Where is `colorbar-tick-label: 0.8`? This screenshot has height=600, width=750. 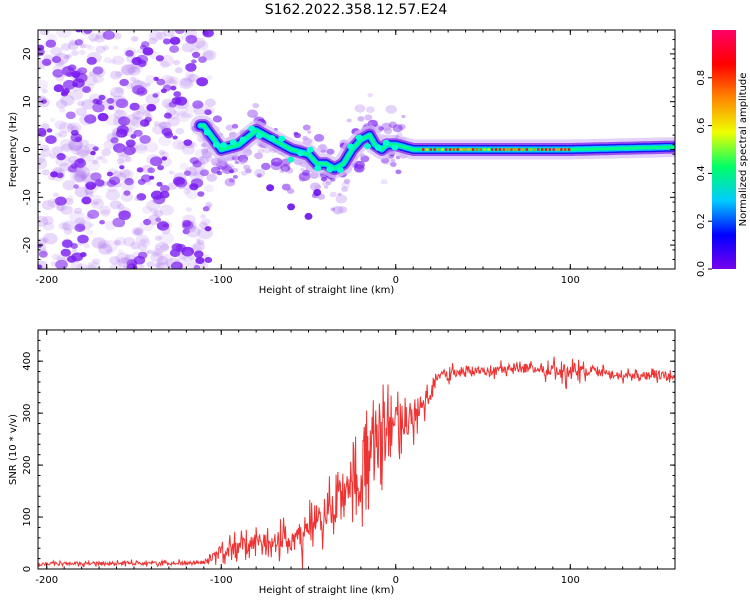
colorbar-tick-label: 0.8 is located at coordinates (701, 78).